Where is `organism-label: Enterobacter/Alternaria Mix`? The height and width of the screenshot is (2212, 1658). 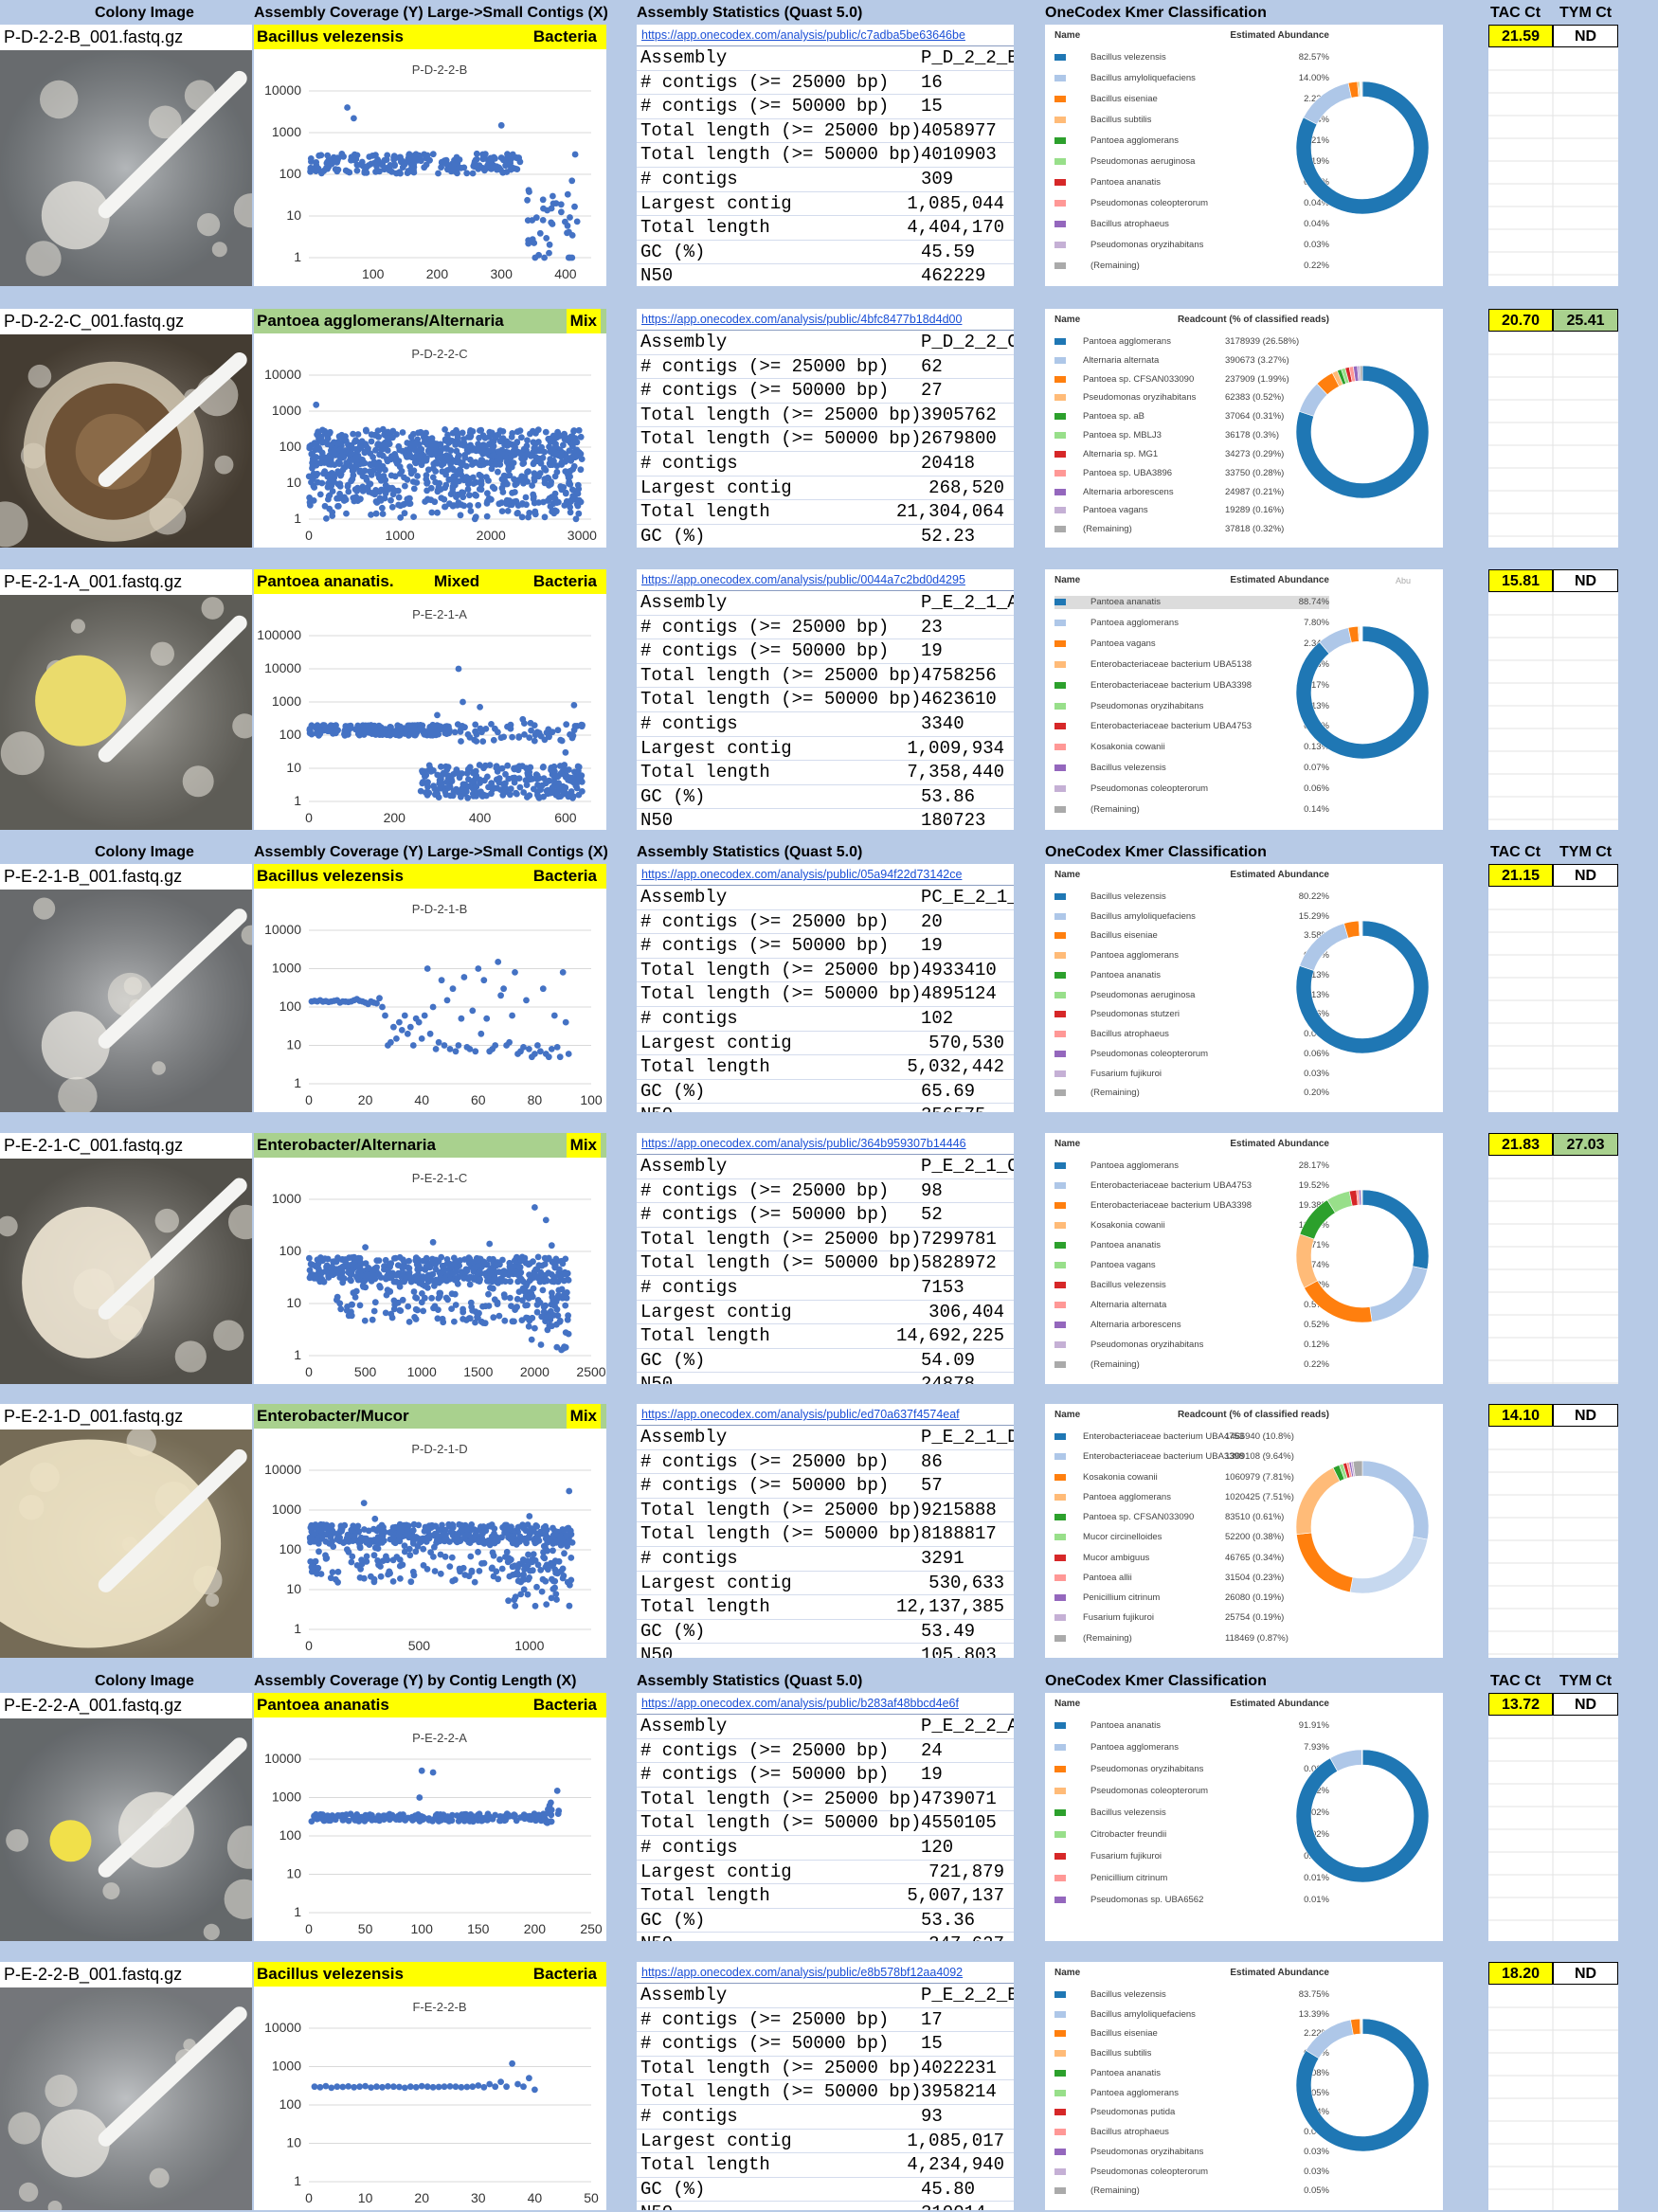 organism-label: Enterobacter/Alternaria Mix is located at coordinates (430, 1146).